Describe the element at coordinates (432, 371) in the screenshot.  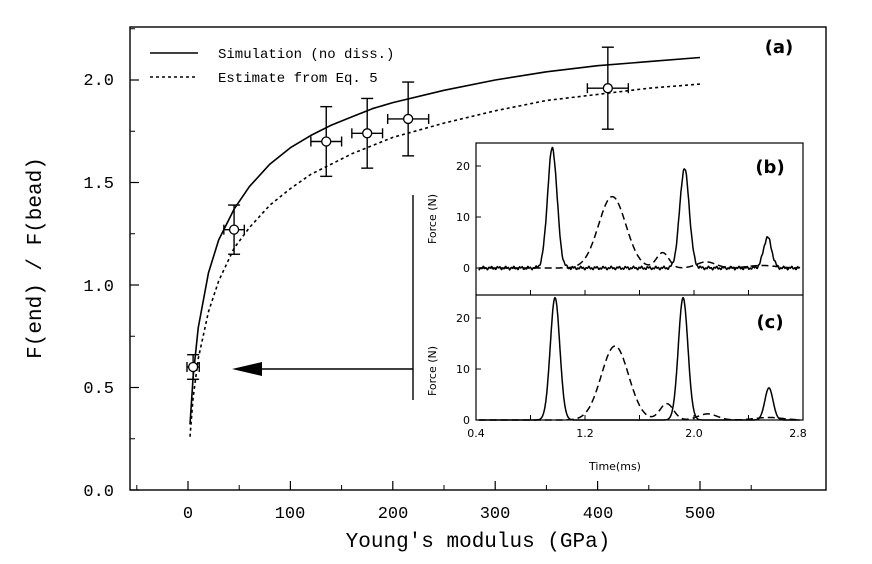
I see `c-y-axis-label: Force (N)` at that location.